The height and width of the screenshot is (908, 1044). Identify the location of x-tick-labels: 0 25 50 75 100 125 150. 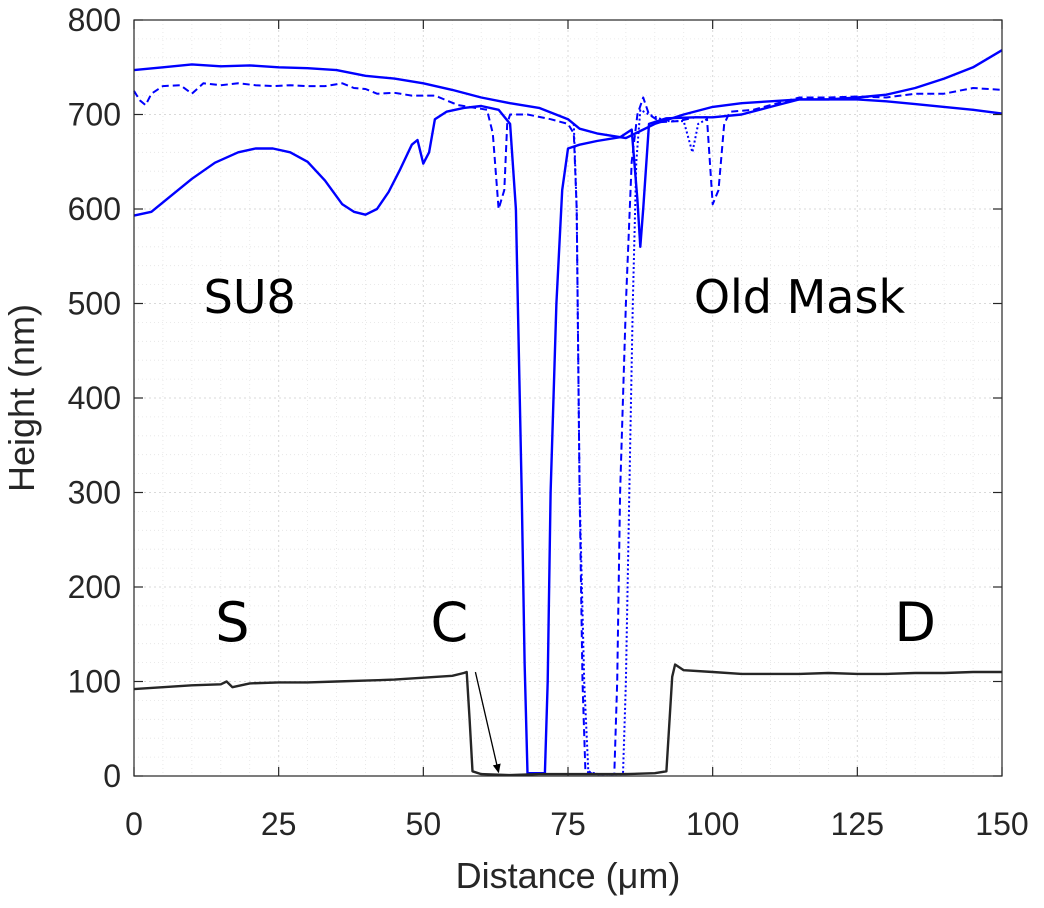
(577, 824).